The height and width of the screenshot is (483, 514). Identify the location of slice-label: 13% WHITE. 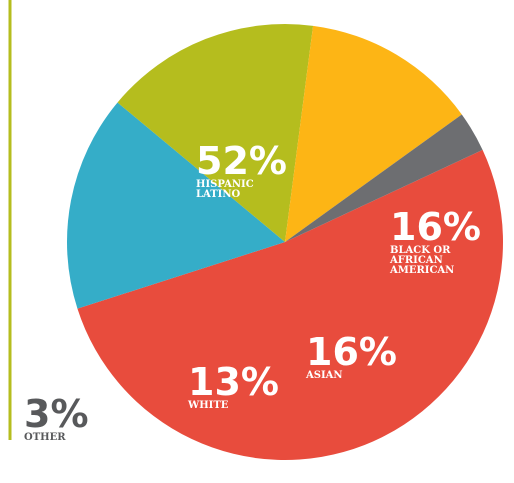
(233, 385).